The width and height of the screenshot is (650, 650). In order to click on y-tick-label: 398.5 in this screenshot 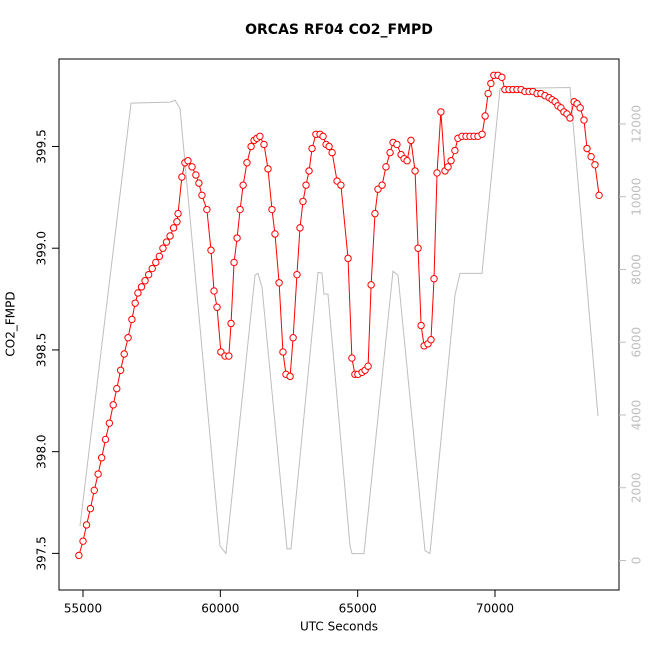, I will do `click(42, 350)`.